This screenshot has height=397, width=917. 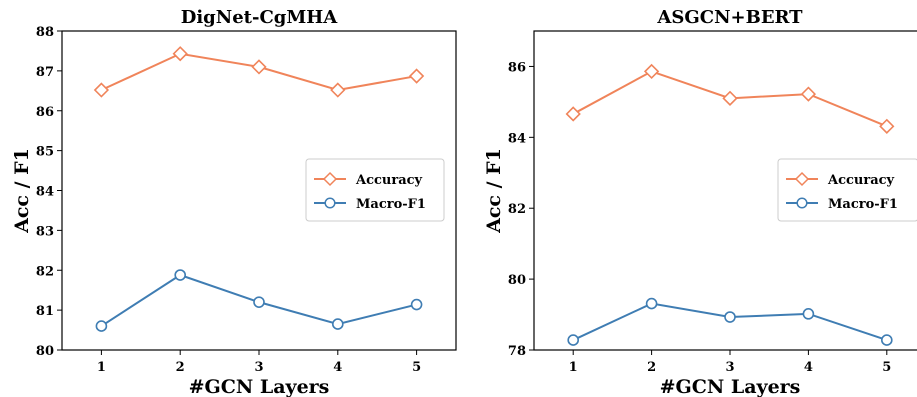 What do you see at coordinates (260, 17) in the screenshot?
I see `chart-title: DigNet-CgMHA` at bounding box center [260, 17].